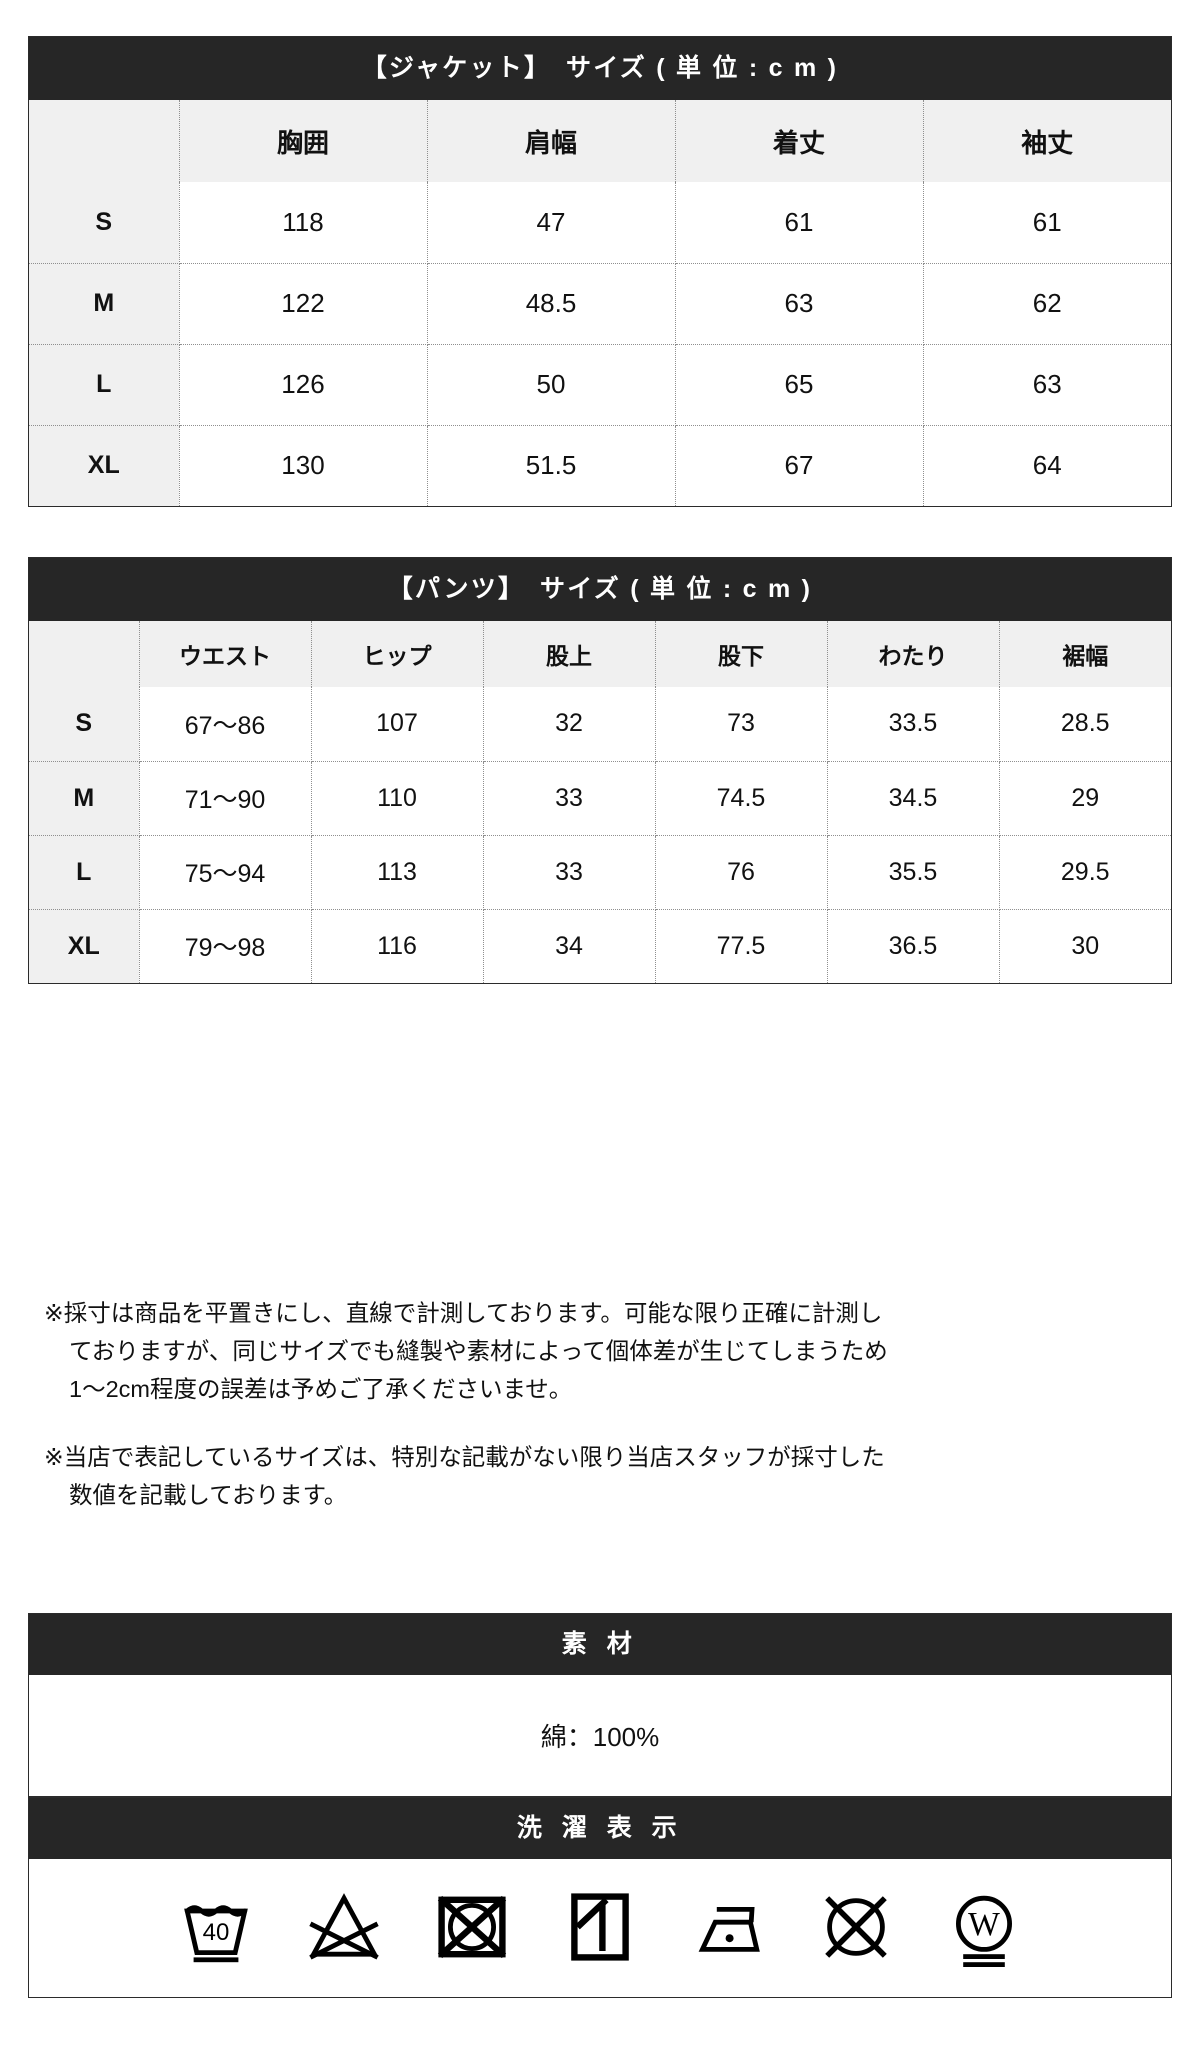  What do you see at coordinates (741, 654) in the screenshot?
I see `pants-col-header-inseam: 股下` at bounding box center [741, 654].